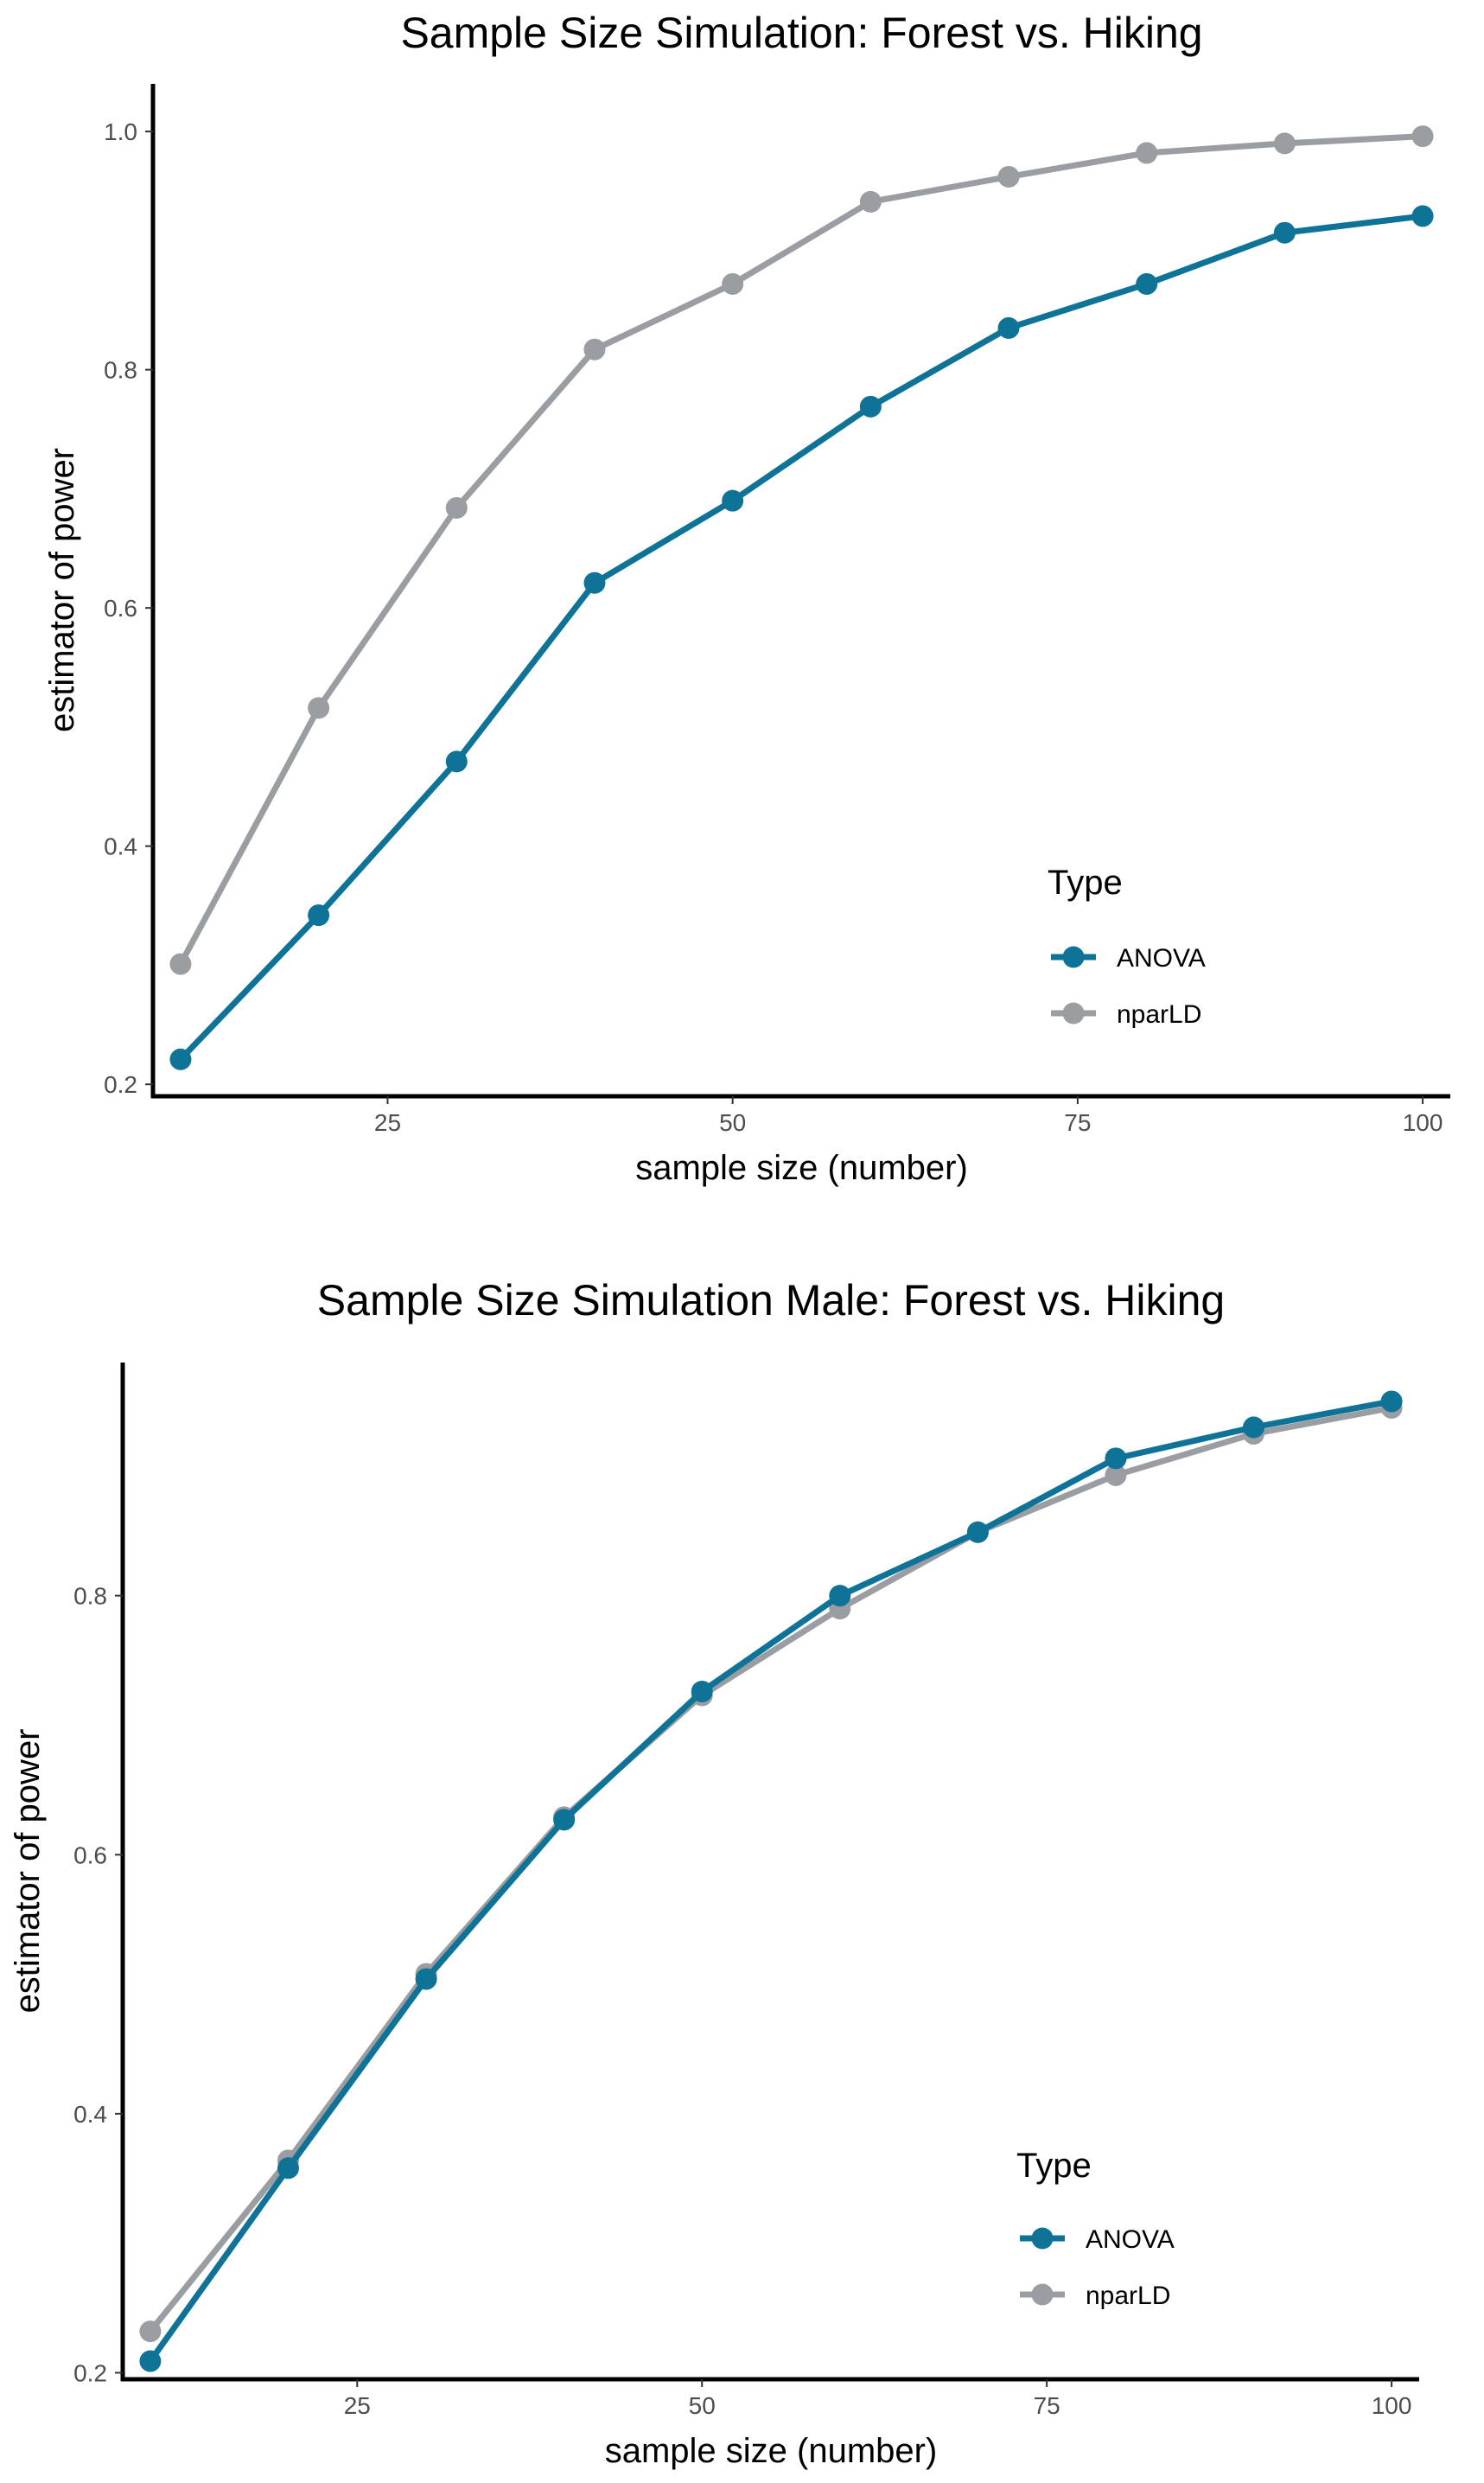 The image size is (1484, 2483). I want to click on y-tick-label: 1.0, so click(120, 131).